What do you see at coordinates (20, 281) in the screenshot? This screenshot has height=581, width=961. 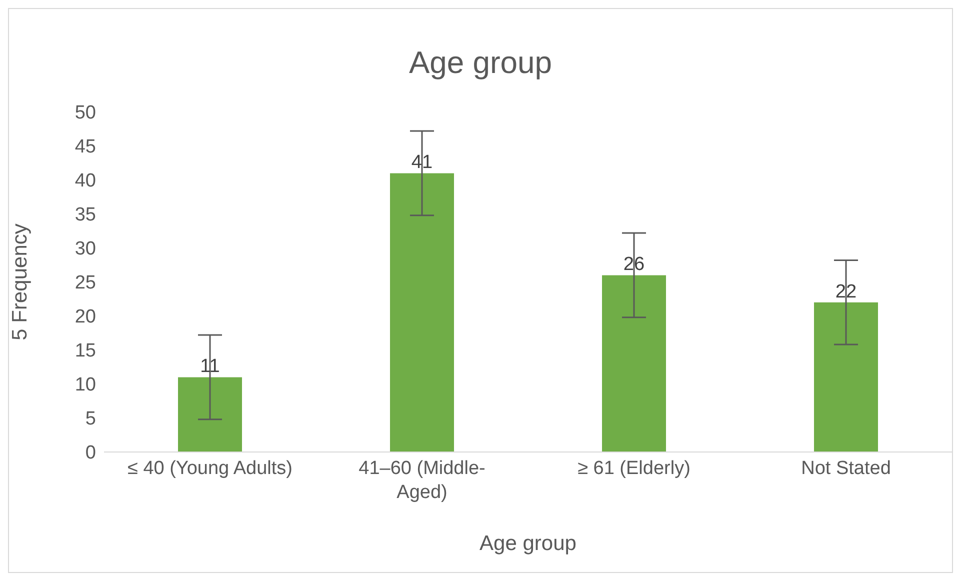 I see `y-axis-title: 5 Frequency` at bounding box center [20, 281].